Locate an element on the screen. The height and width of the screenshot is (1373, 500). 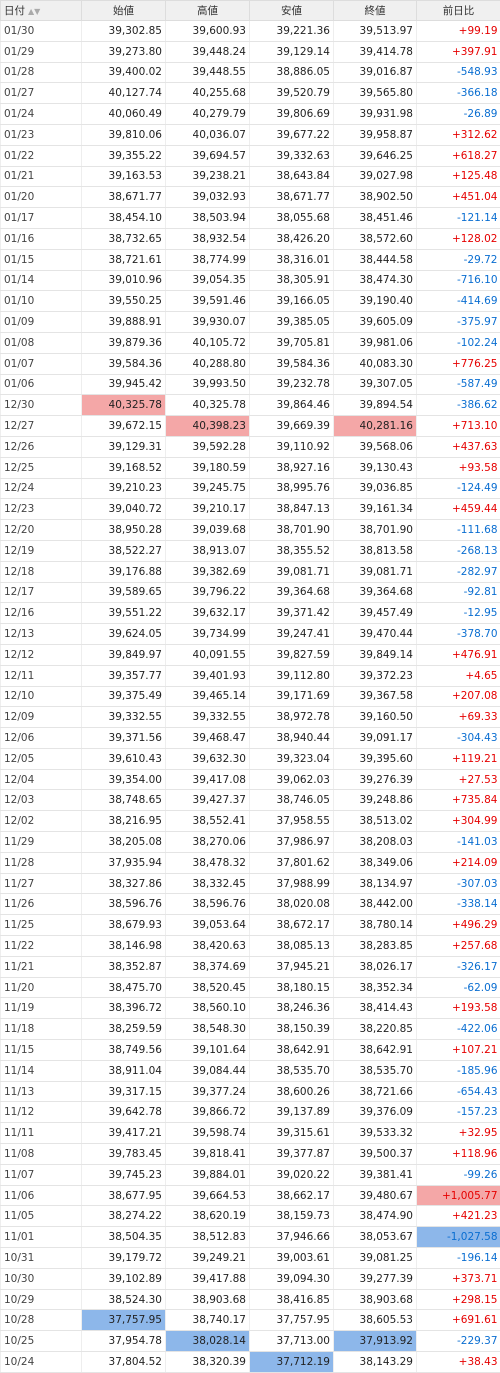
column-header: 前日比 is located at coordinates (458, 11).